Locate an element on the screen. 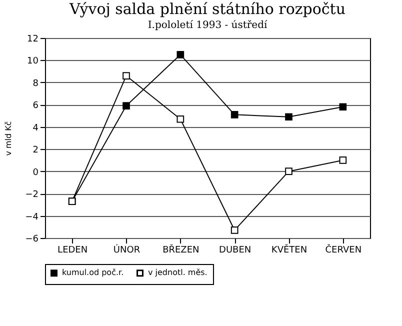 This screenshot has height=326, width=402. y-tick-label: 10 is located at coordinates (33, 61).